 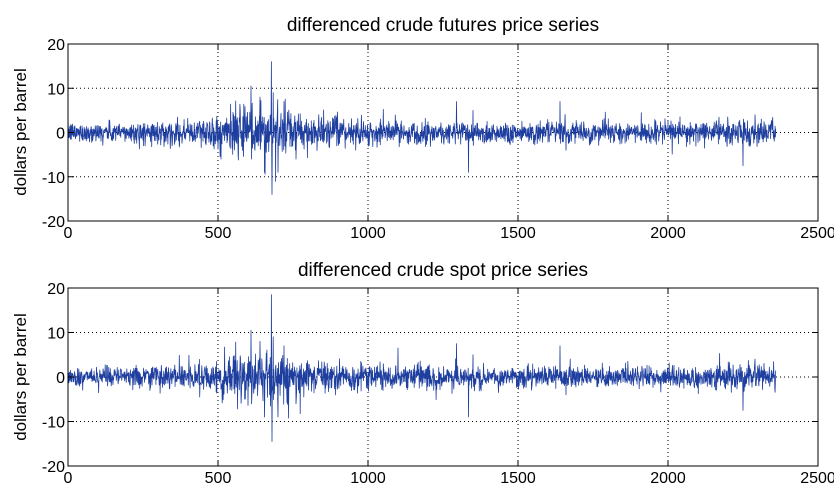 I want to click on chart-title: differenced crude spot price series, so click(x=443, y=270).